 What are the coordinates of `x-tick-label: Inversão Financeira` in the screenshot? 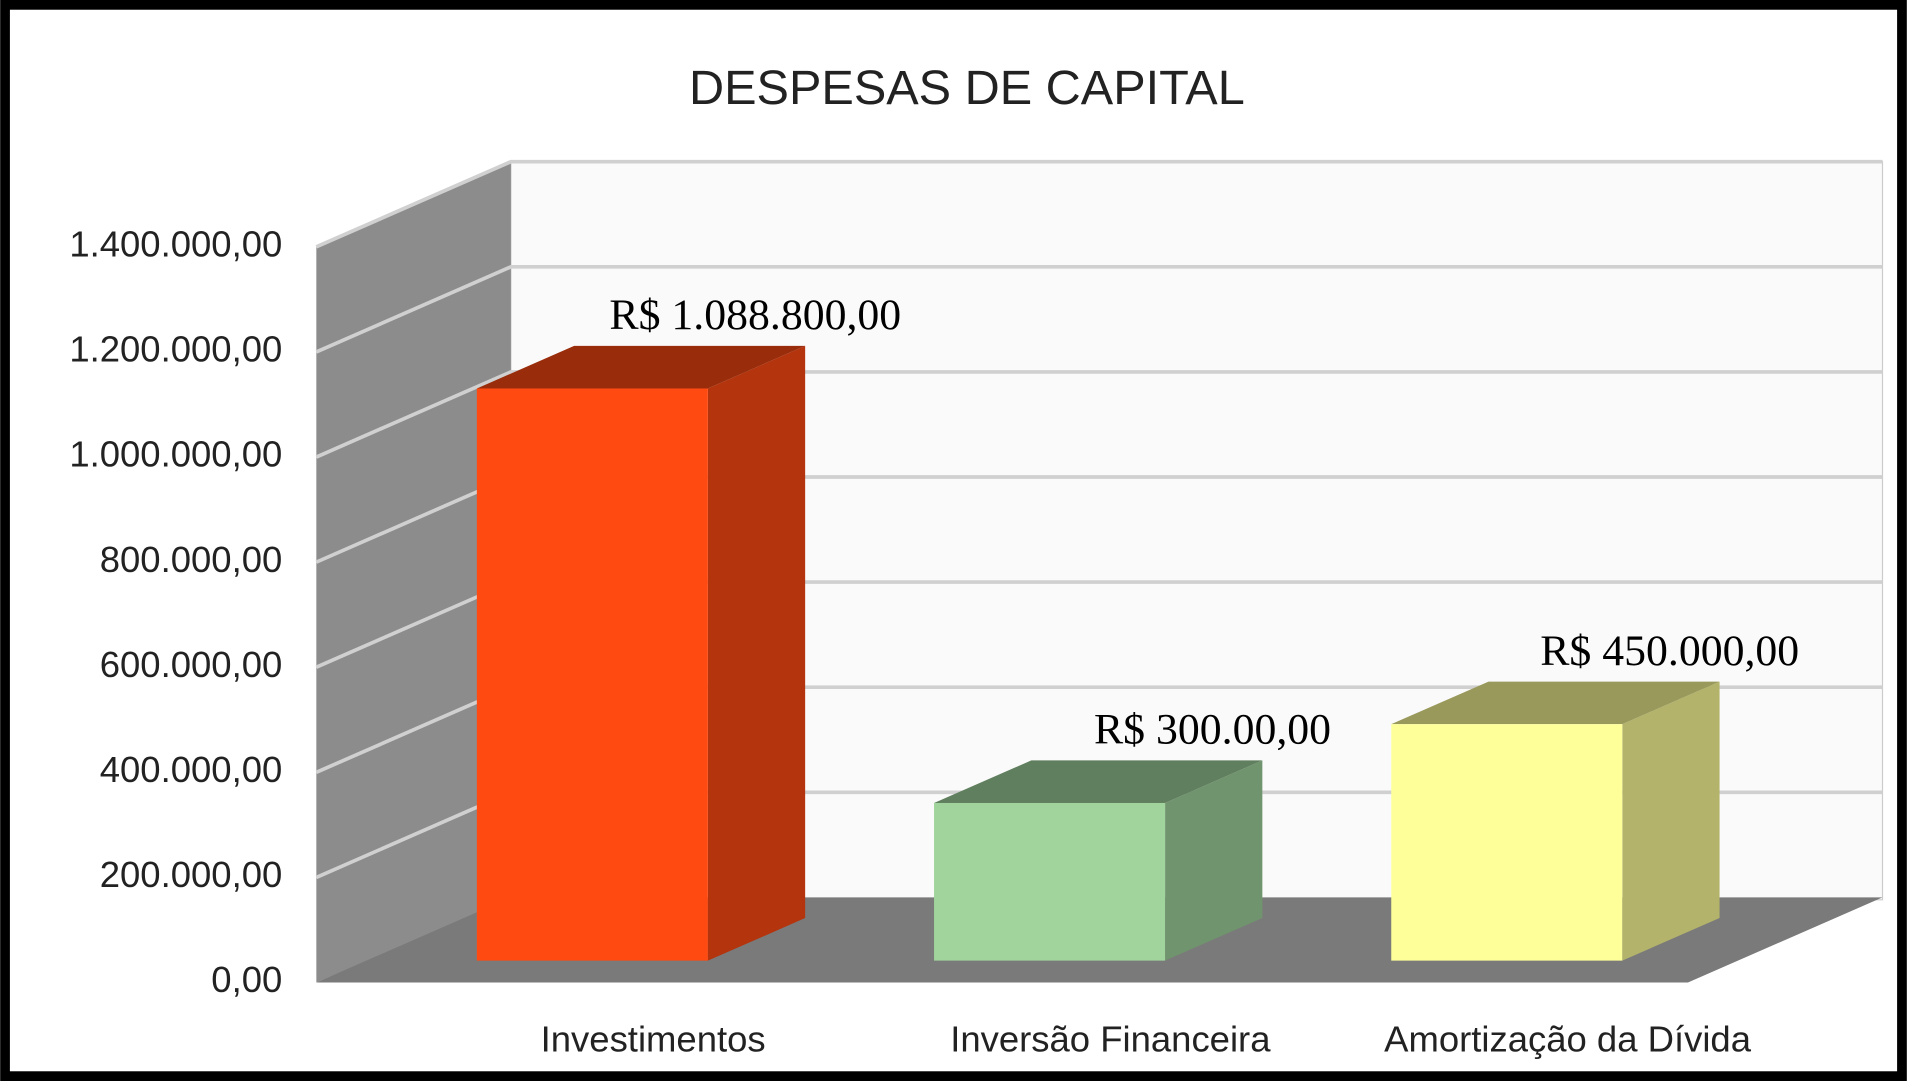 It's located at (1110, 1039).